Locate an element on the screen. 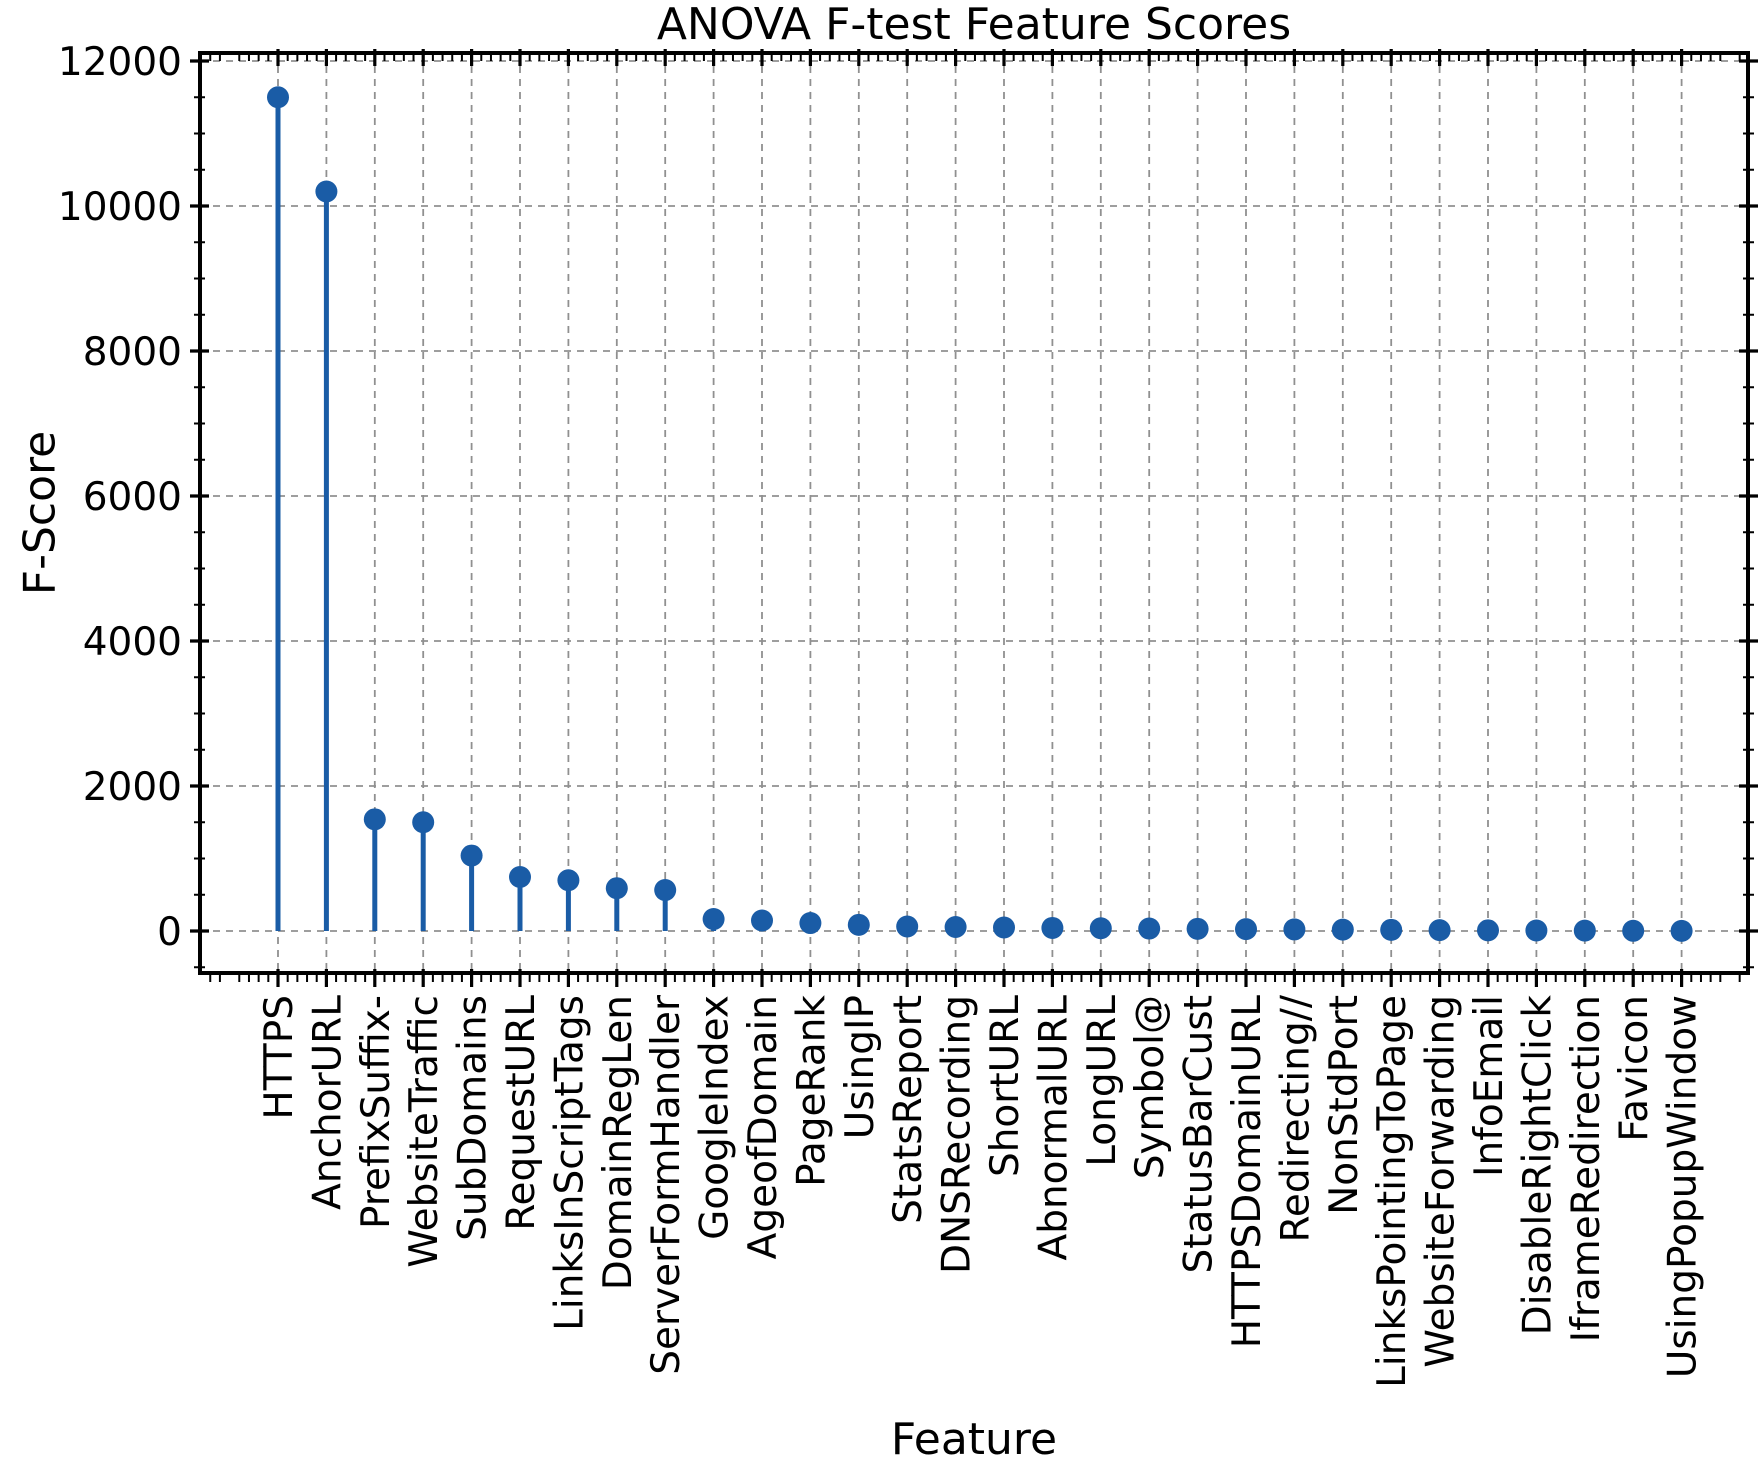 The width and height of the screenshot is (1758, 1481). x-tick-label: Redirecting// is located at coordinates (1295, 1118).